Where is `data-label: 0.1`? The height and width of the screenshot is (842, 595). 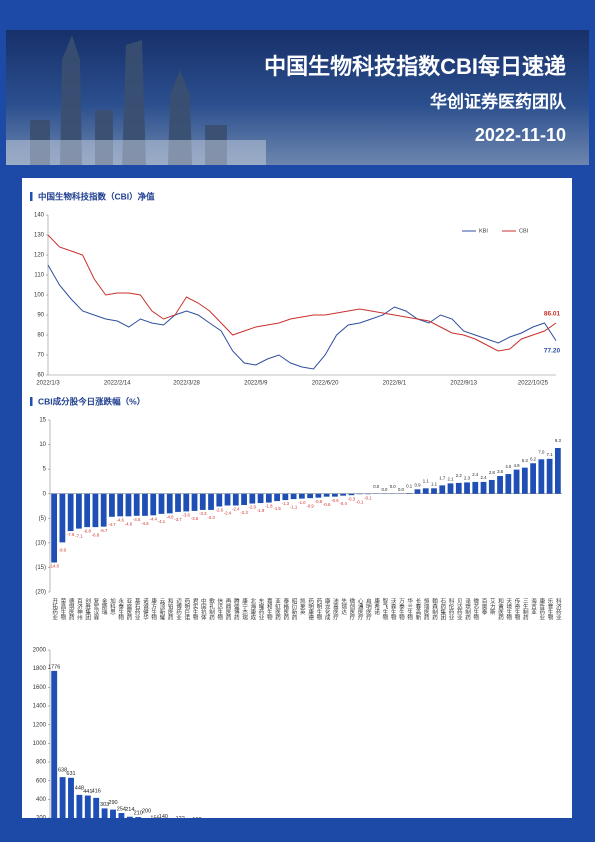
data-label: 0.1 is located at coordinates (409, 485).